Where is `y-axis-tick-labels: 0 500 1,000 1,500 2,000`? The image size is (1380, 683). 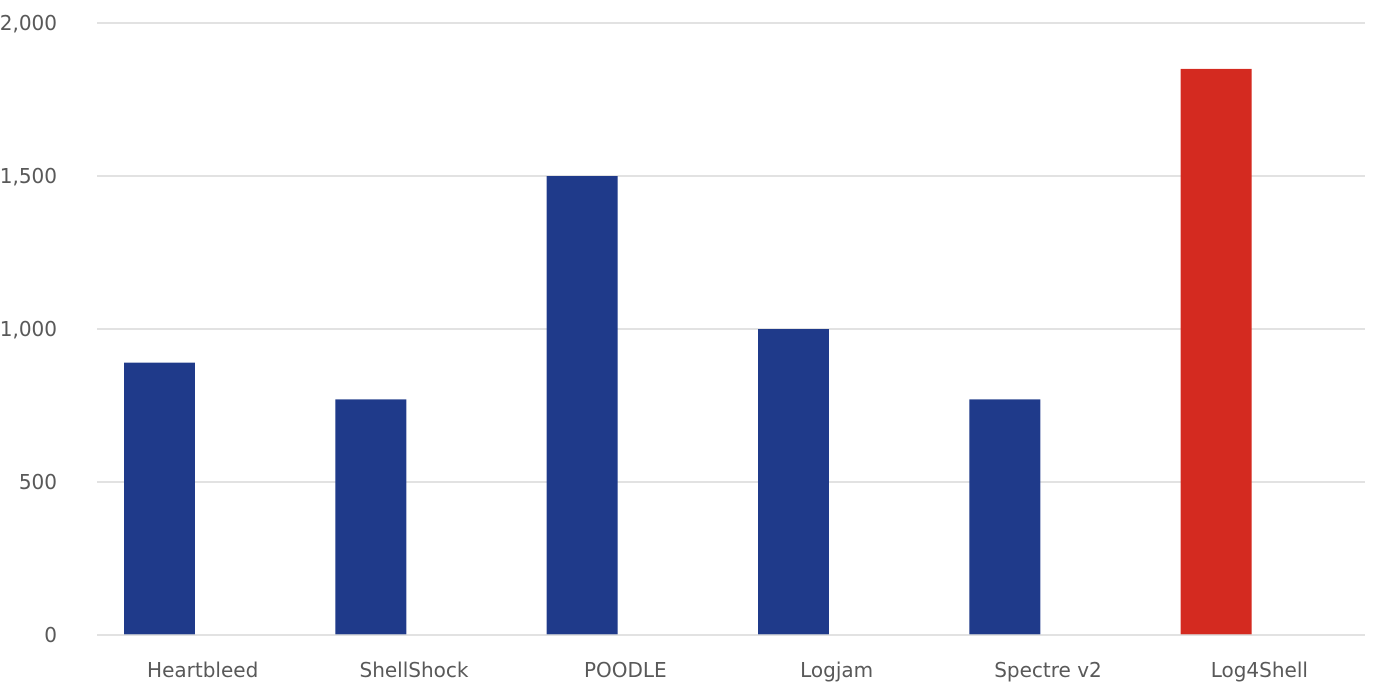 y-axis-tick-labels: 0 500 1,000 1,500 2,000 is located at coordinates (28, 329).